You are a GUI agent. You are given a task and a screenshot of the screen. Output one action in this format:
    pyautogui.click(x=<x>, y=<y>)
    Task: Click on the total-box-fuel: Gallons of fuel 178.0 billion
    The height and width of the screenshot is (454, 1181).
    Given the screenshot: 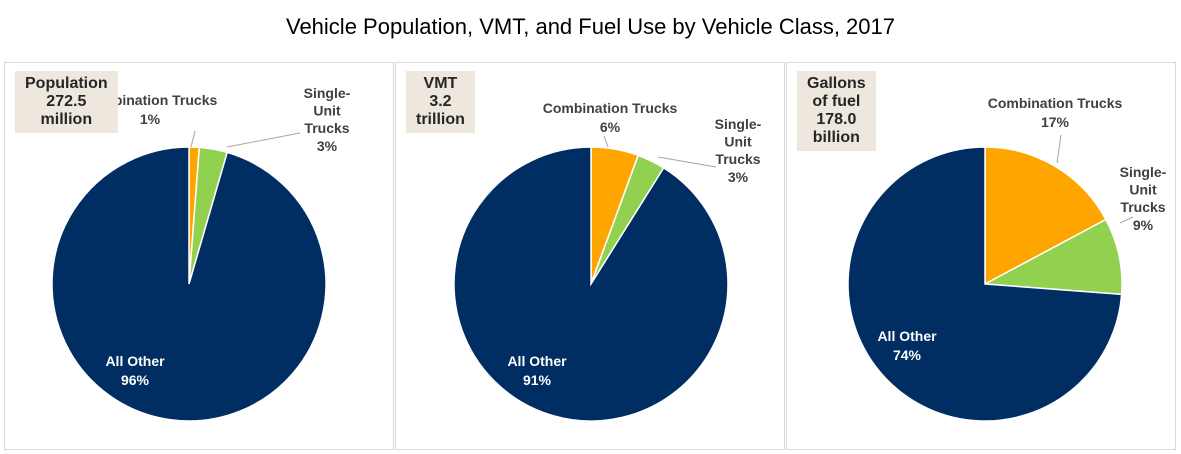 What is the action you would take?
    pyautogui.click(x=836, y=111)
    